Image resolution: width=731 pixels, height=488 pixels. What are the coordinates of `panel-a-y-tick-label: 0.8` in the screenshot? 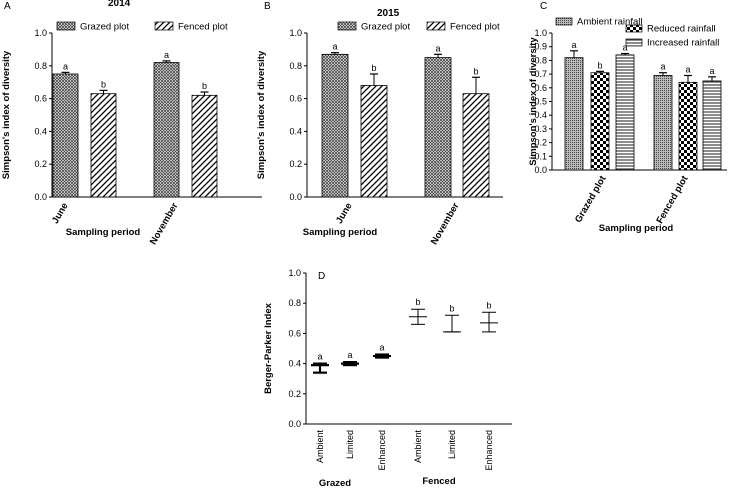 It's located at (40, 66).